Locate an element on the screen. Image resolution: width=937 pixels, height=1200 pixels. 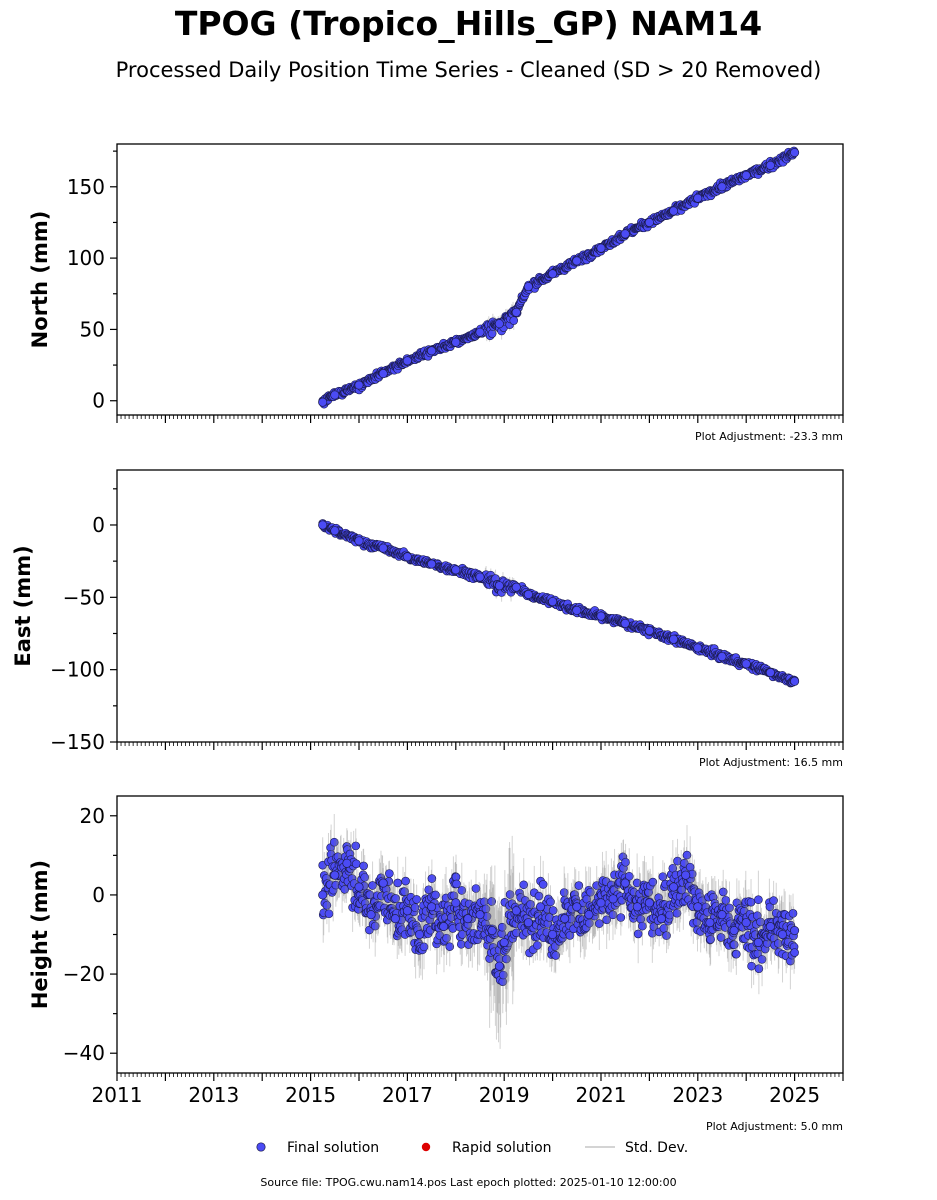
north-y-axis-label: North (mm) is located at coordinates (40, 280).